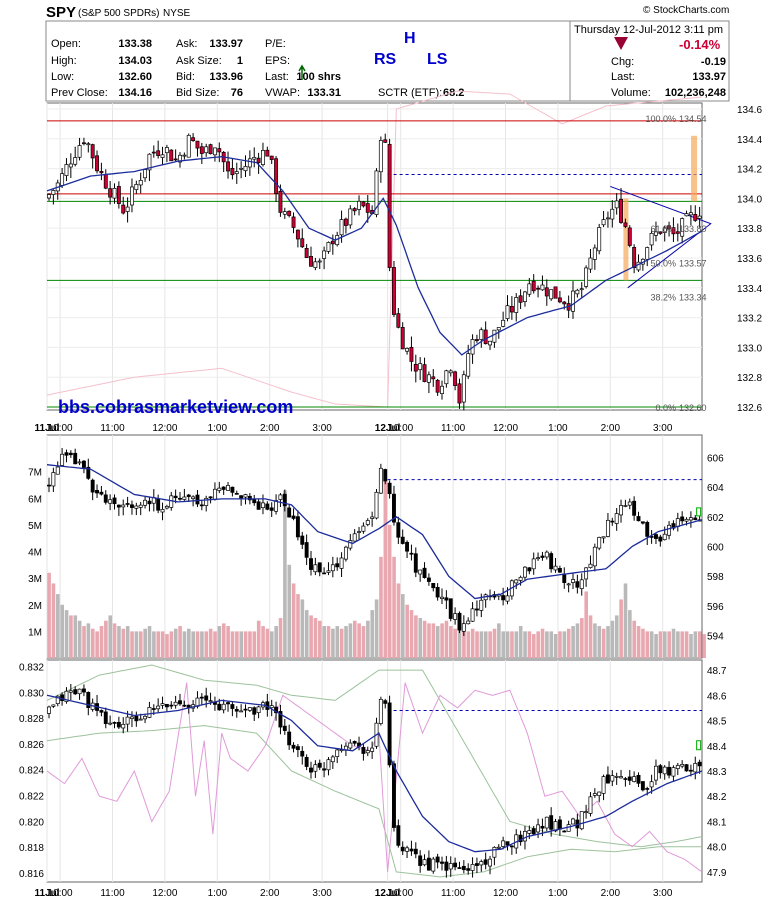 This screenshot has height=901, width=780. Describe the element at coordinates (715, 518) in the screenshot. I see `y-tick-label: 602` at that location.